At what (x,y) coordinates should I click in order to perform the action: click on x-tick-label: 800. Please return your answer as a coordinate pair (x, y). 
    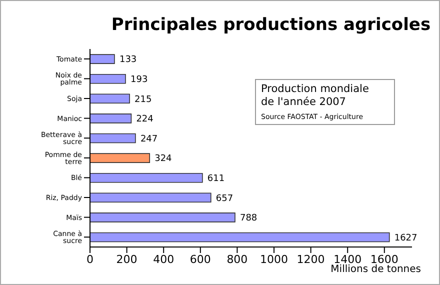
    Looking at the image, I should click on (237, 259).